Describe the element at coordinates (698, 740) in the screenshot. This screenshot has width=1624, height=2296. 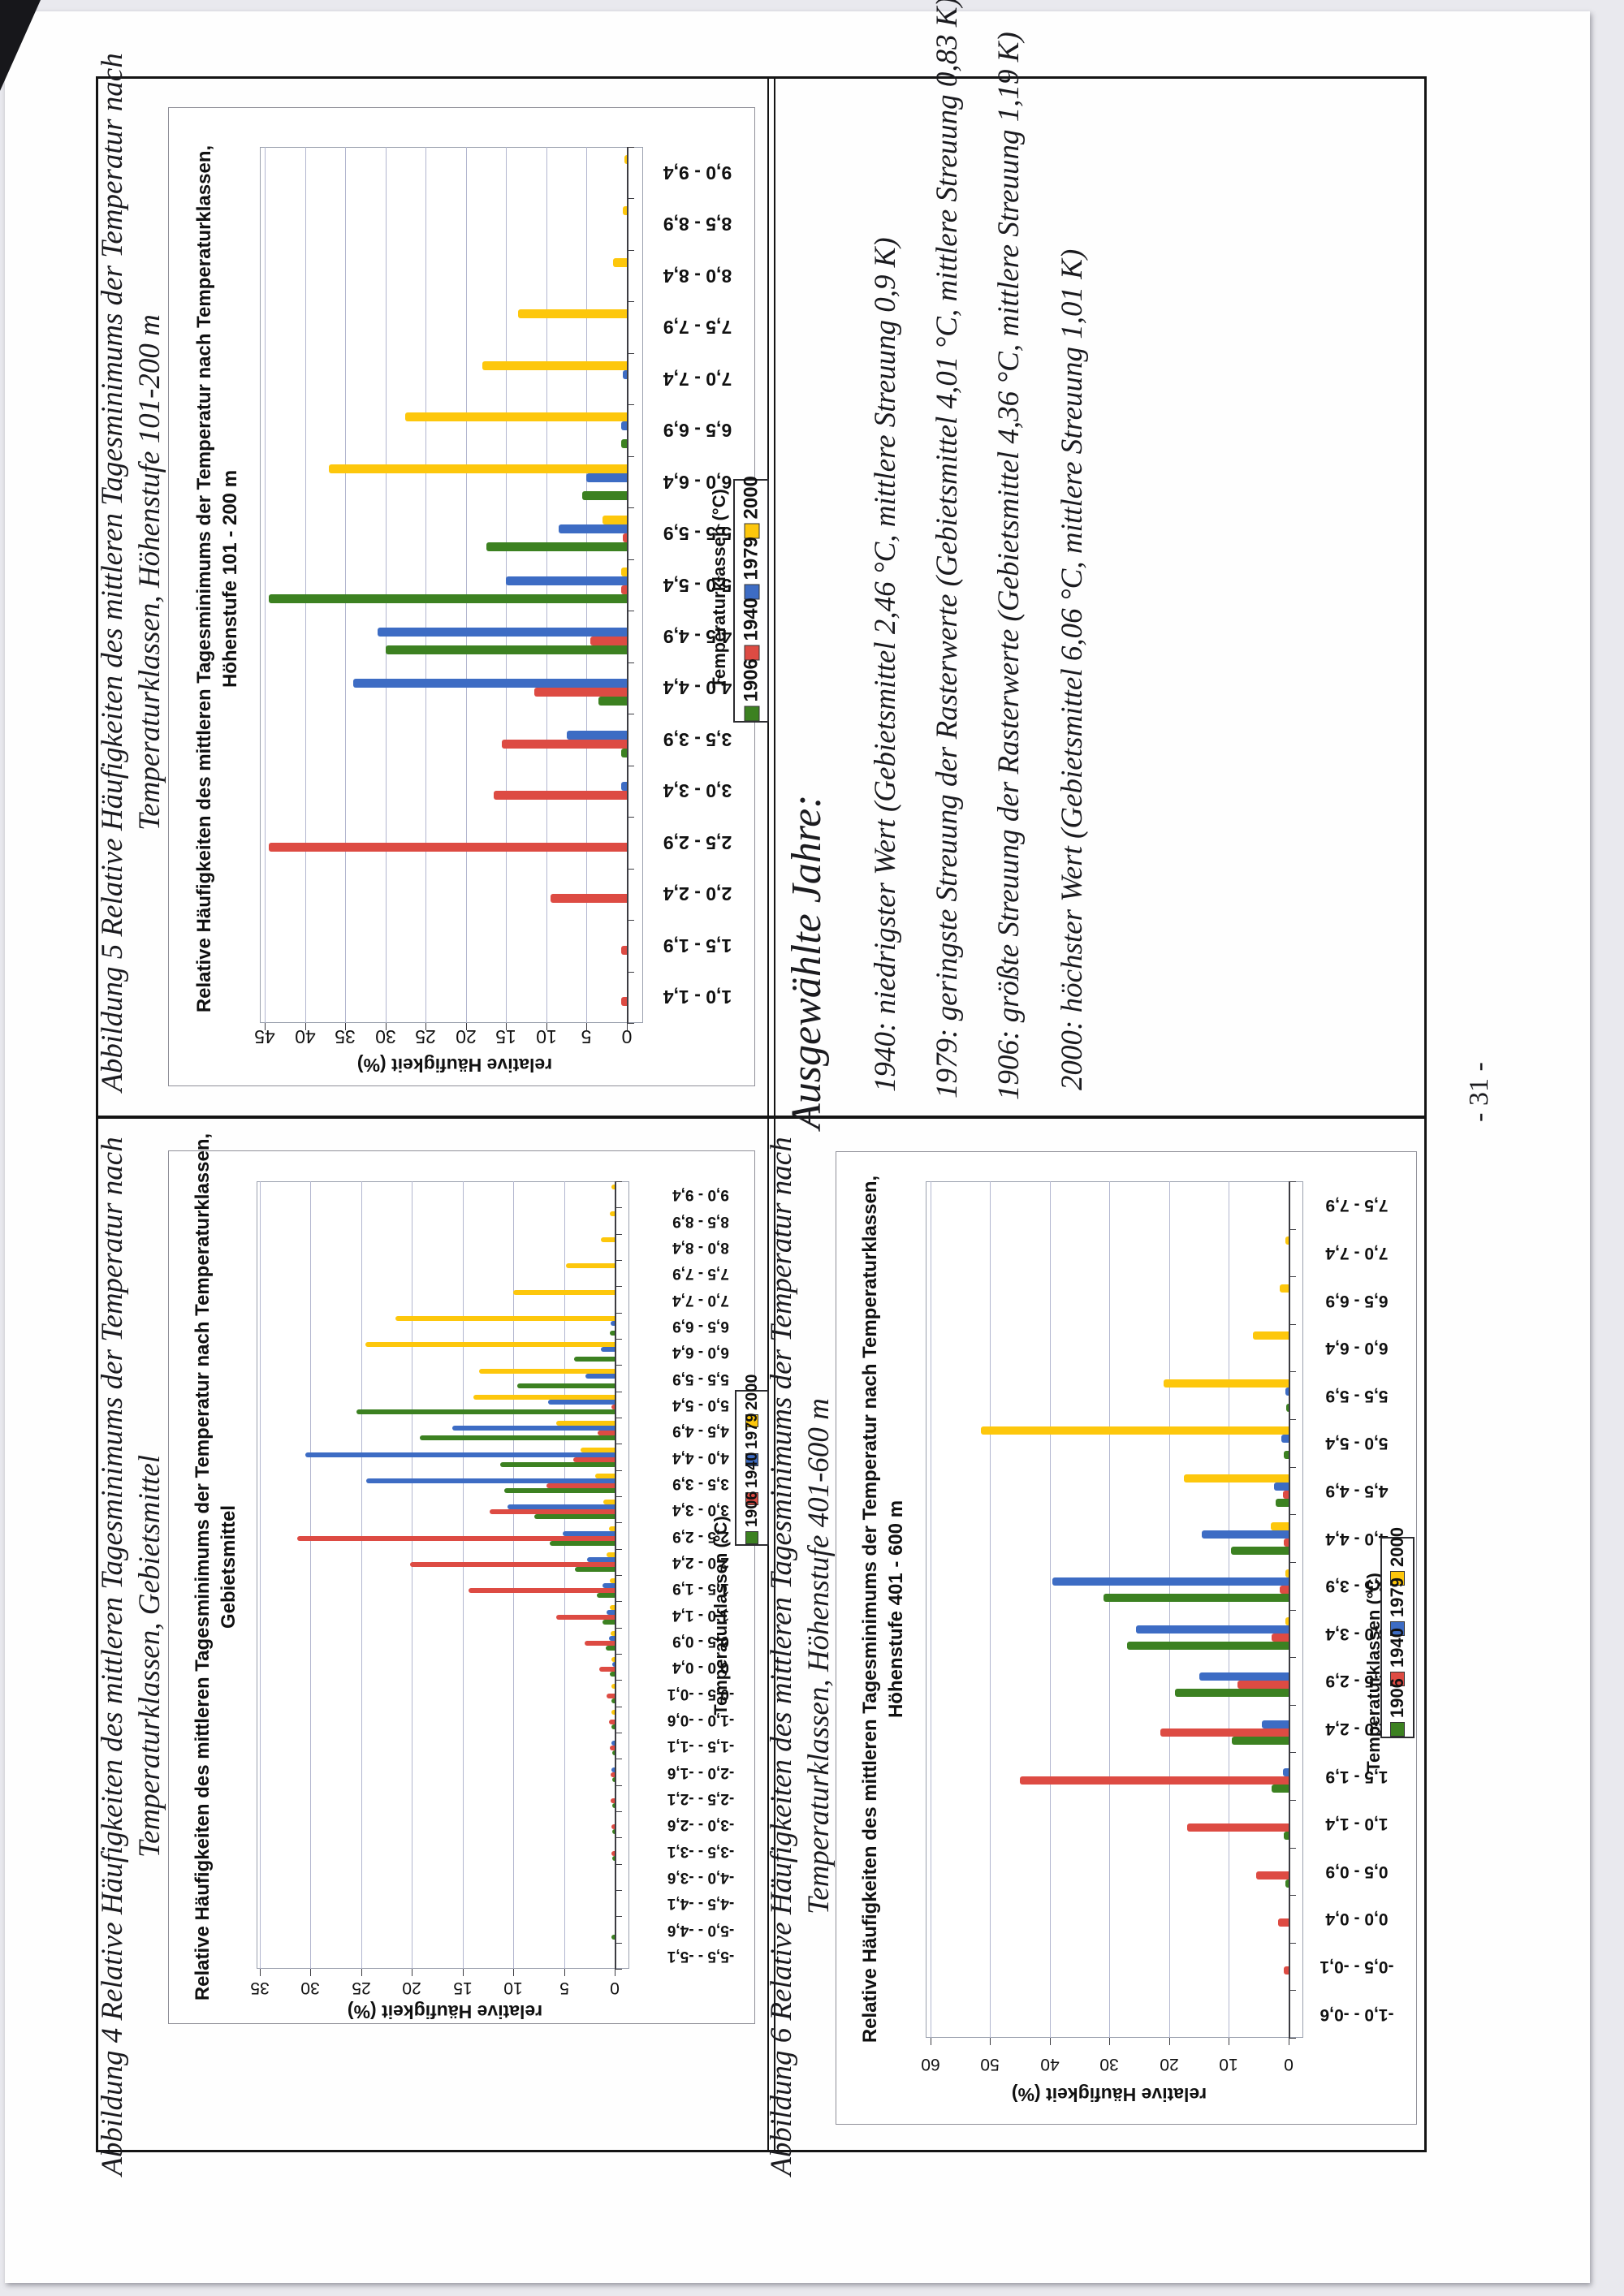
I see `category-label: 3,5 - 3,9` at that location.